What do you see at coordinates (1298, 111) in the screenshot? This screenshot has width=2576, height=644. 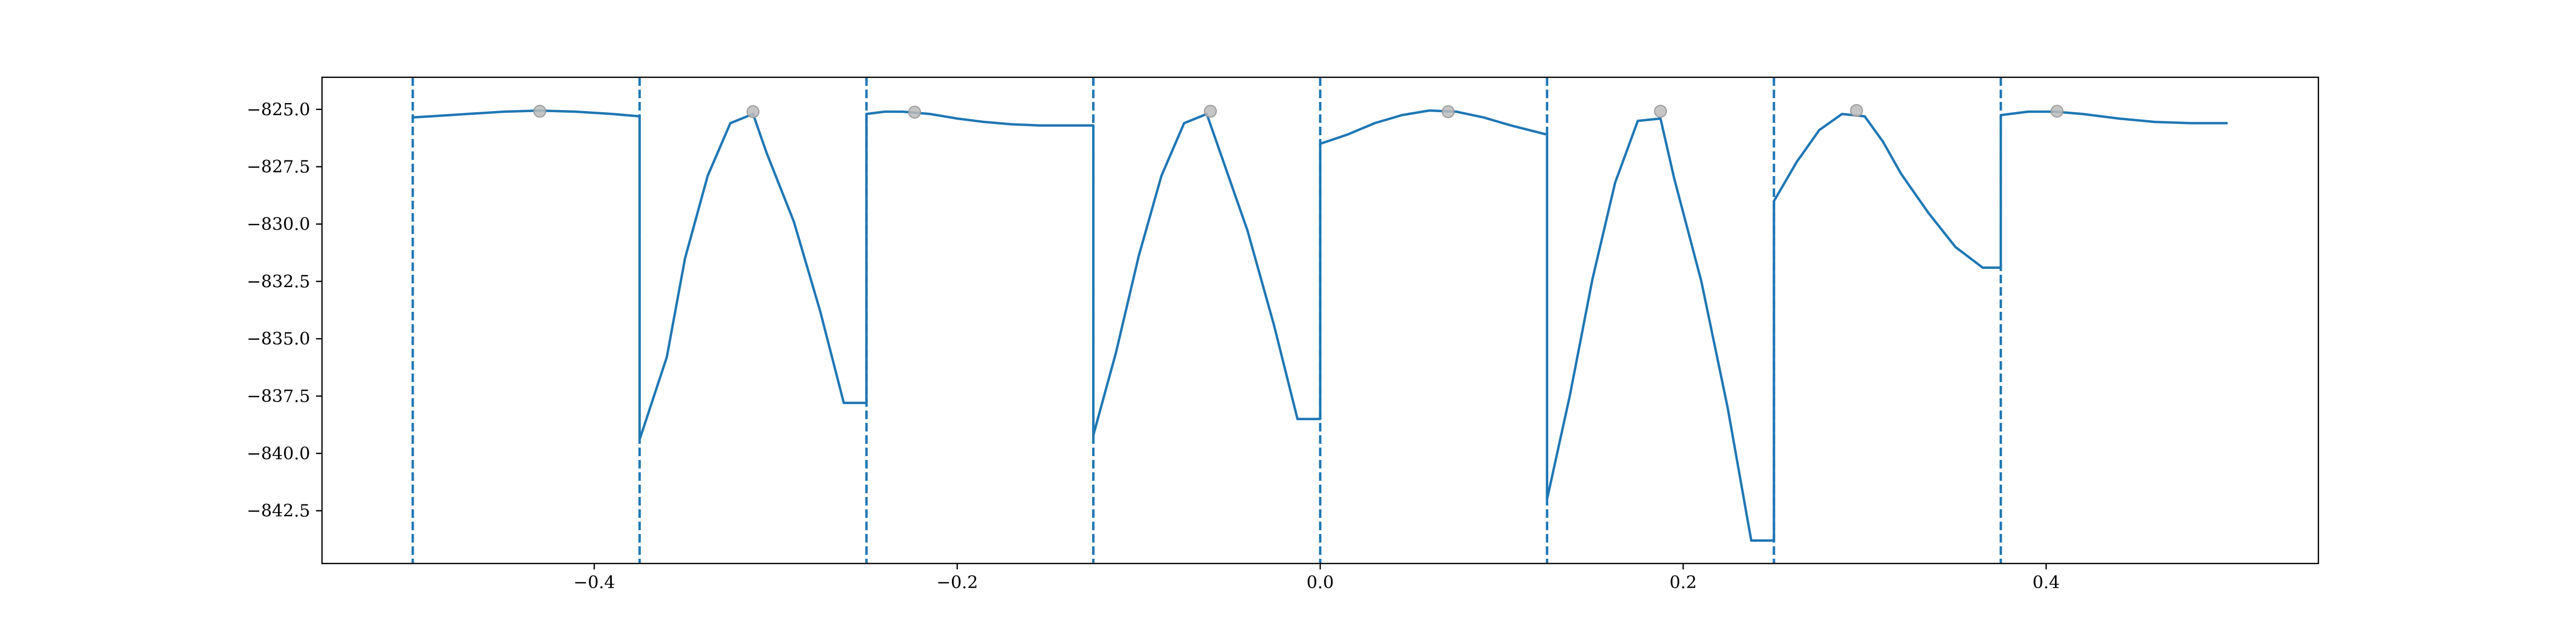 I see `marker-layer` at bounding box center [1298, 111].